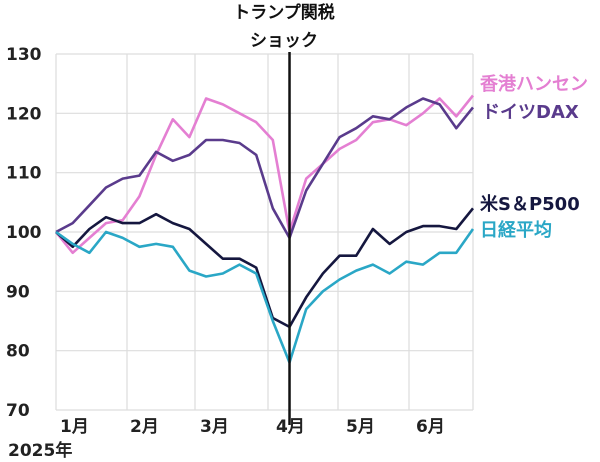 The height and width of the screenshot is (462, 600). What do you see at coordinates (214, 427) in the screenshot?
I see `x-tick-label: 3月` at bounding box center [214, 427].